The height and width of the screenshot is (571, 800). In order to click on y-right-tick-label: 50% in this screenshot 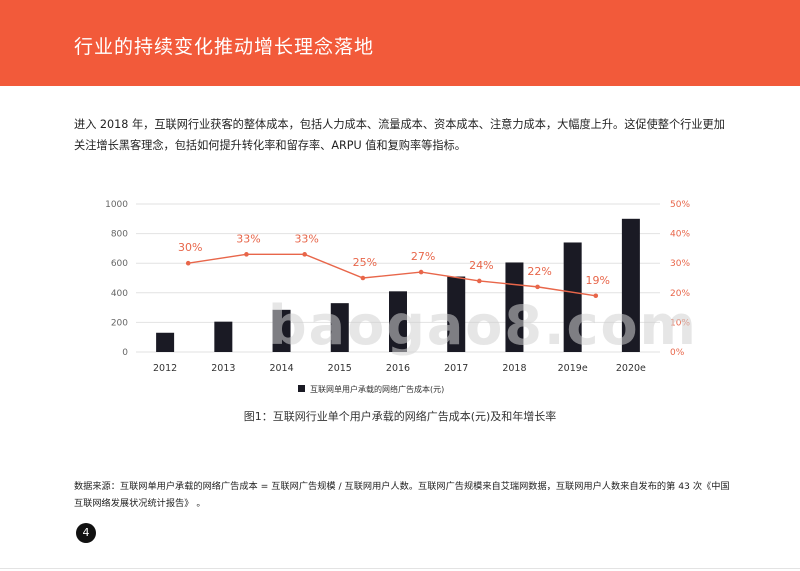, I will do `click(680, 205)`.